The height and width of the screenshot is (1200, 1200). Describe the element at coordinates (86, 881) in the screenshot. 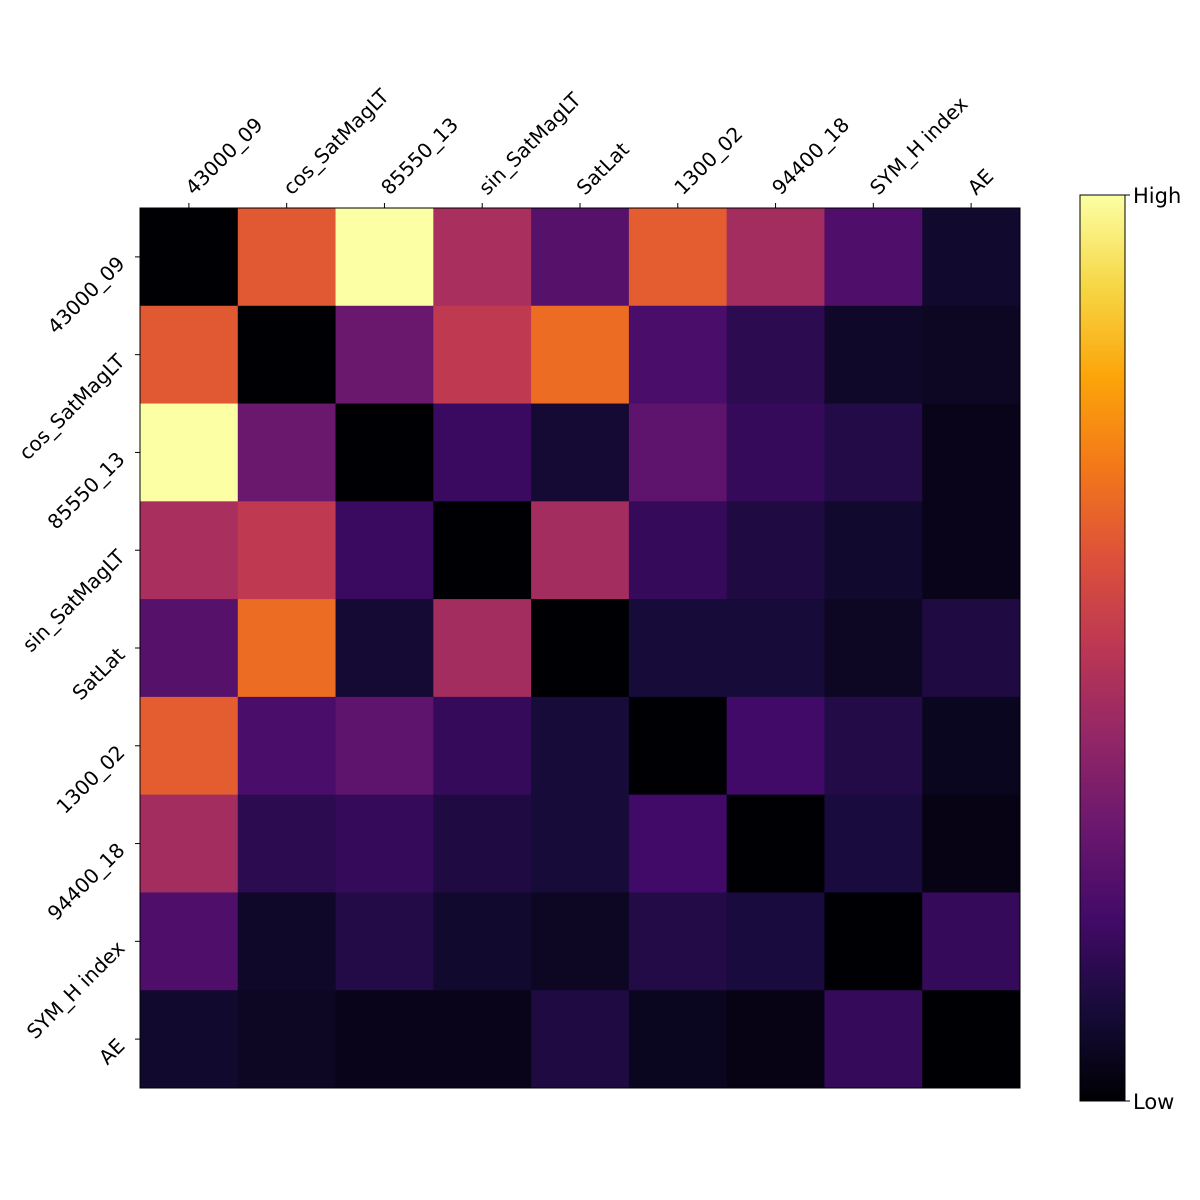

I see `y-tick-label: 94400_18` at that location.